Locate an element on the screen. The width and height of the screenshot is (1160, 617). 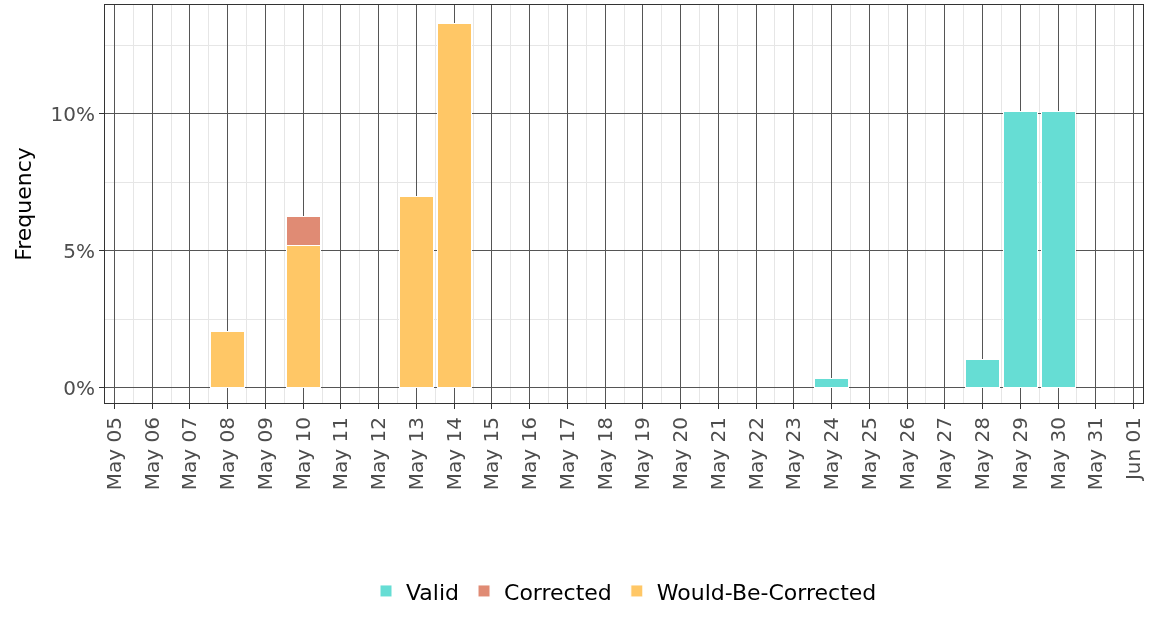
x-tick-label: May 28 is located at coordinates (982, 454).